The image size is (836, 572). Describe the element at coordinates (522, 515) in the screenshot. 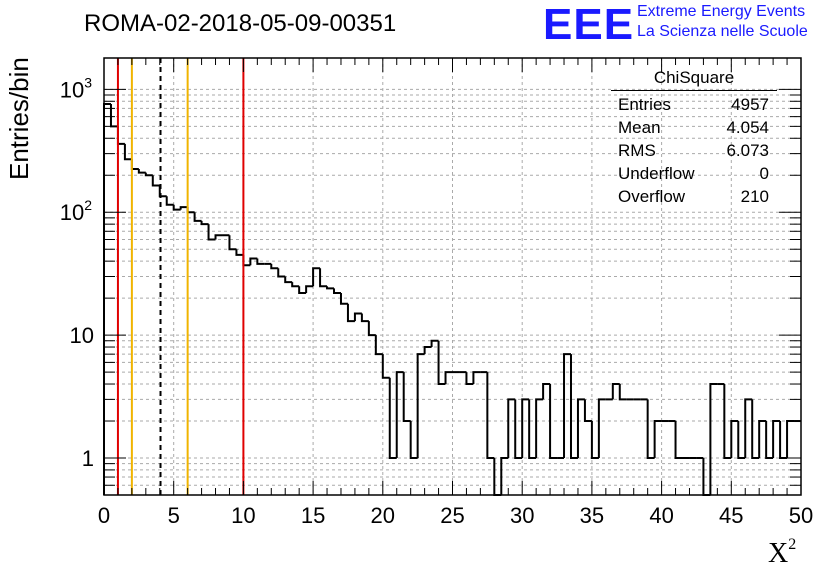

I see `x-tick-label: 30` at that location.